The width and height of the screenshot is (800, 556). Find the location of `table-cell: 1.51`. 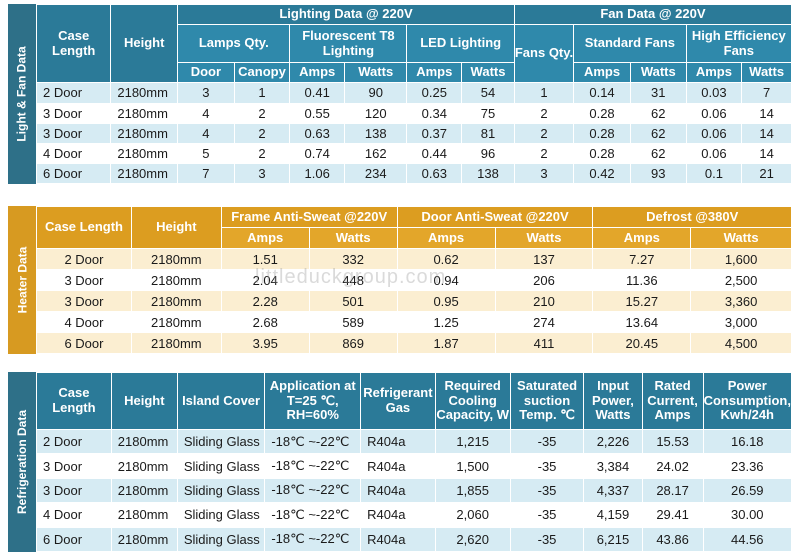

table-cell: 1.51 is located at coordinates (265, 259).